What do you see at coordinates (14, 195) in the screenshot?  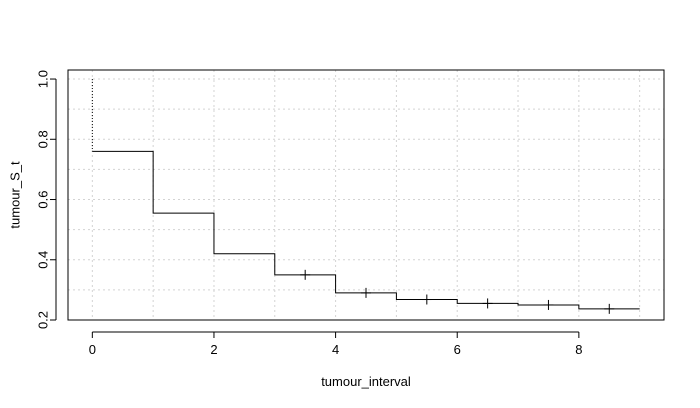 I see `y-axis-title: tumour_S_t` at bounding box center [14, 195].